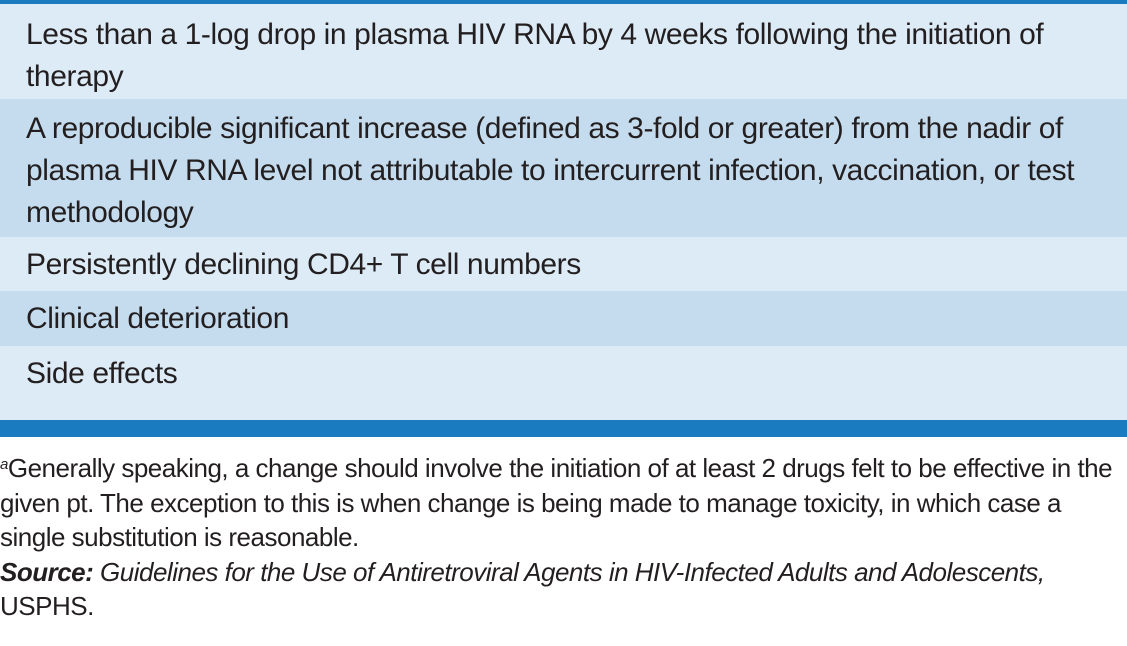 This screenshot has width=1127, height=646. Describe the element at coordinates (158, 318) in the screenshot. I see `row-text: Clinical deterioration` at that location.